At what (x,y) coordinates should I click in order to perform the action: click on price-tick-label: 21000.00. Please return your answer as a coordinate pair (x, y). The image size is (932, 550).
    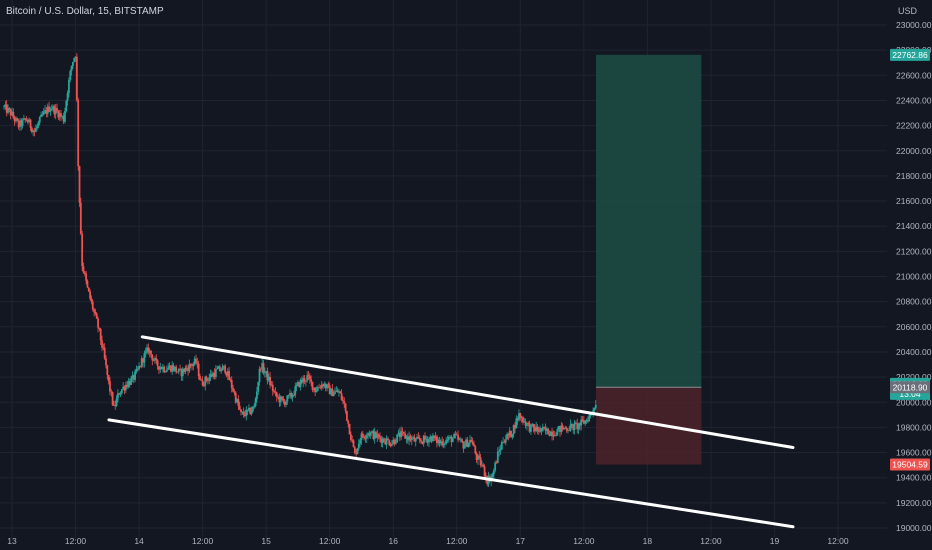
    Looking at the image, I should click on (914, 277).